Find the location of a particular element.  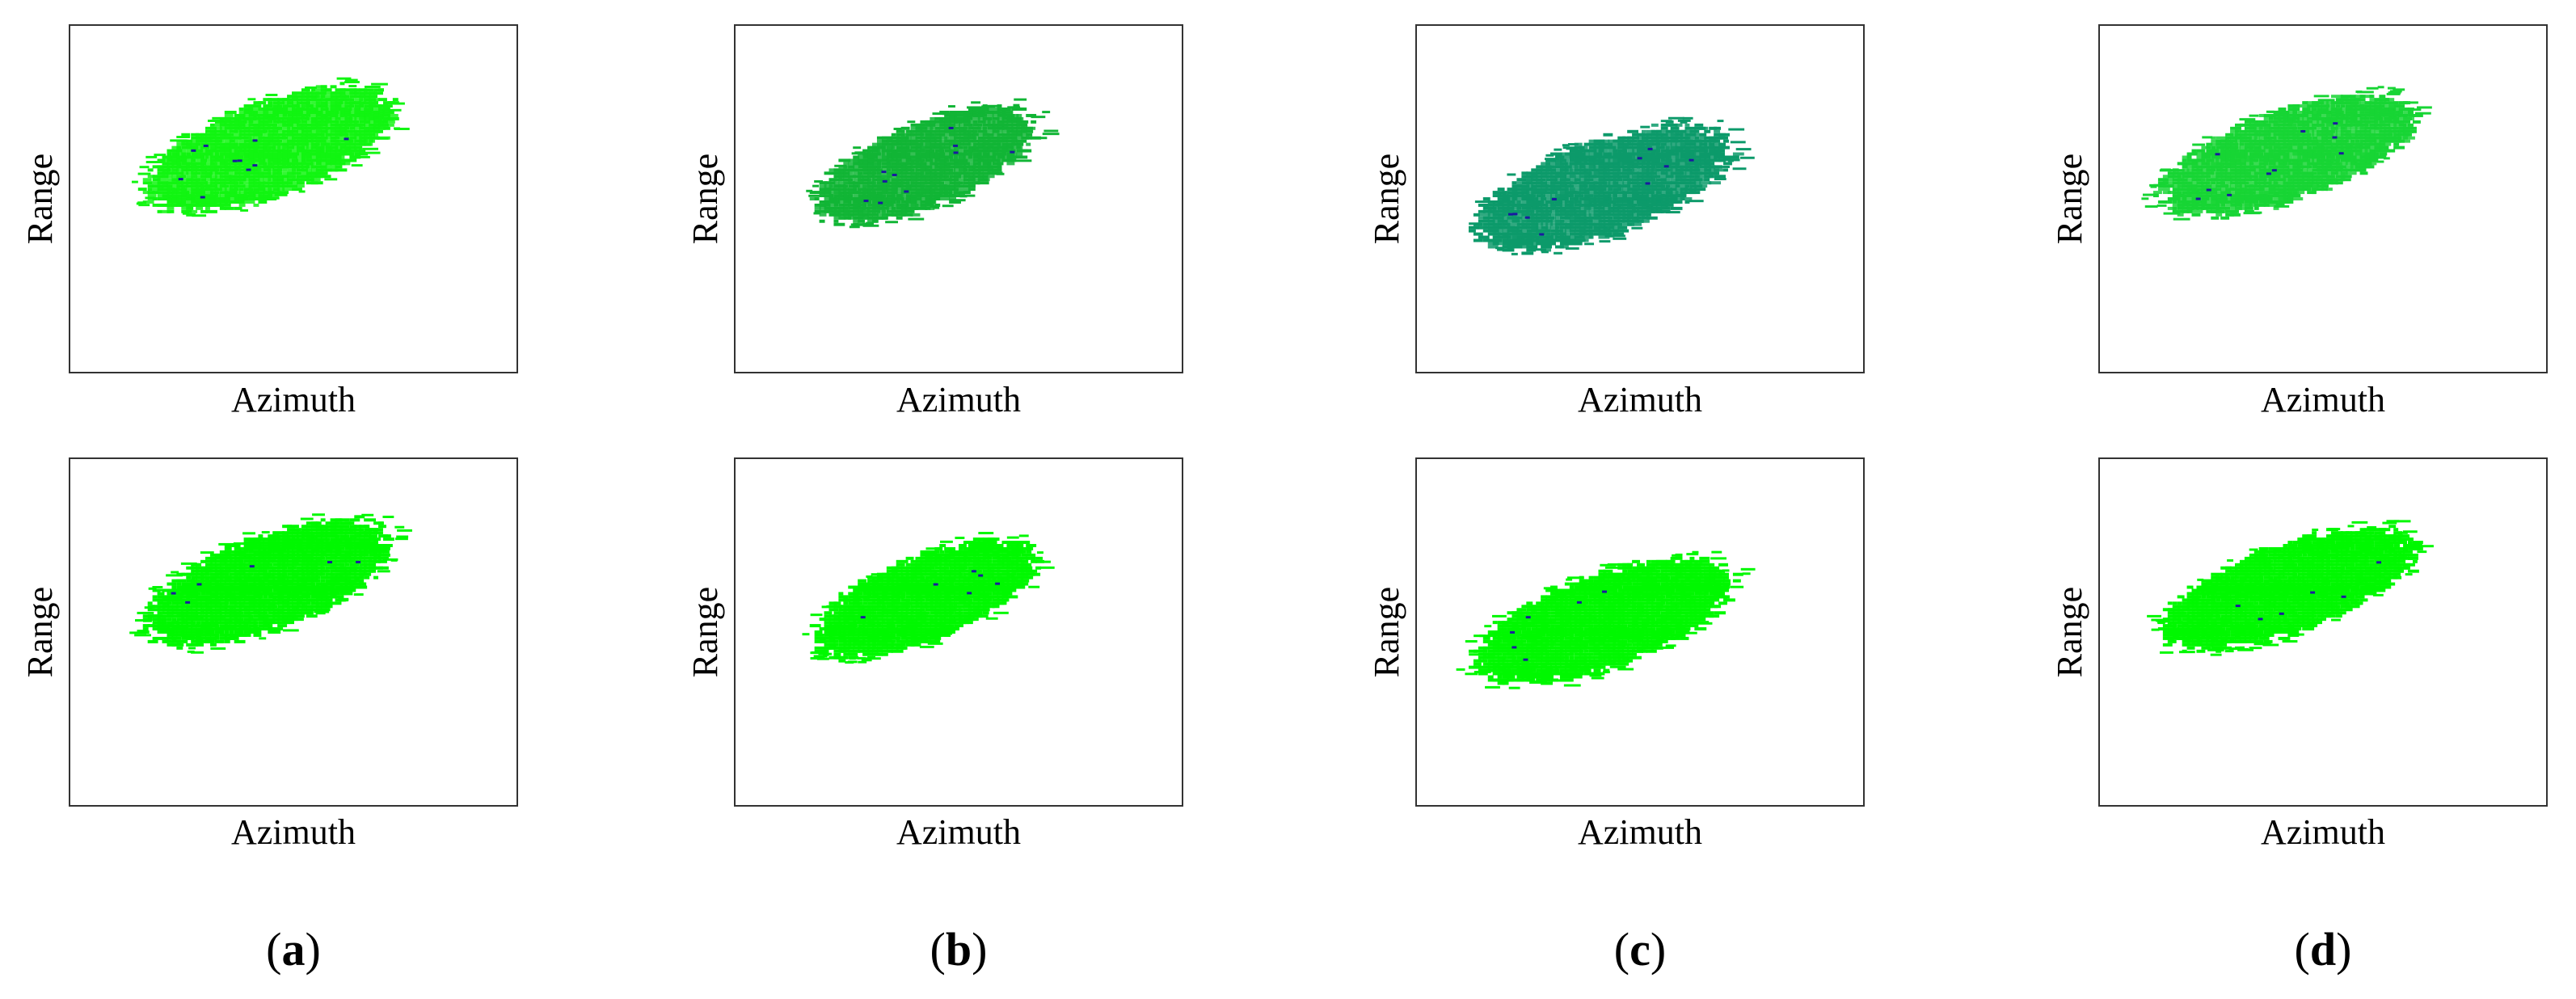

target-image-a-bottom is located at coordinates (271, 583).